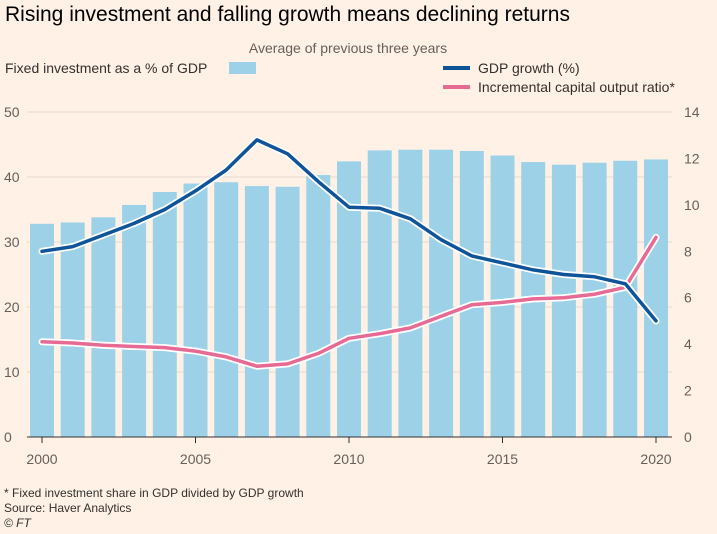 The width and height of the screenshot is (717, 534). Describe the element at coordinates (576, 87) in the screenshot. I see `legend-label-icor: Incremental capital output ratio*` at that location.